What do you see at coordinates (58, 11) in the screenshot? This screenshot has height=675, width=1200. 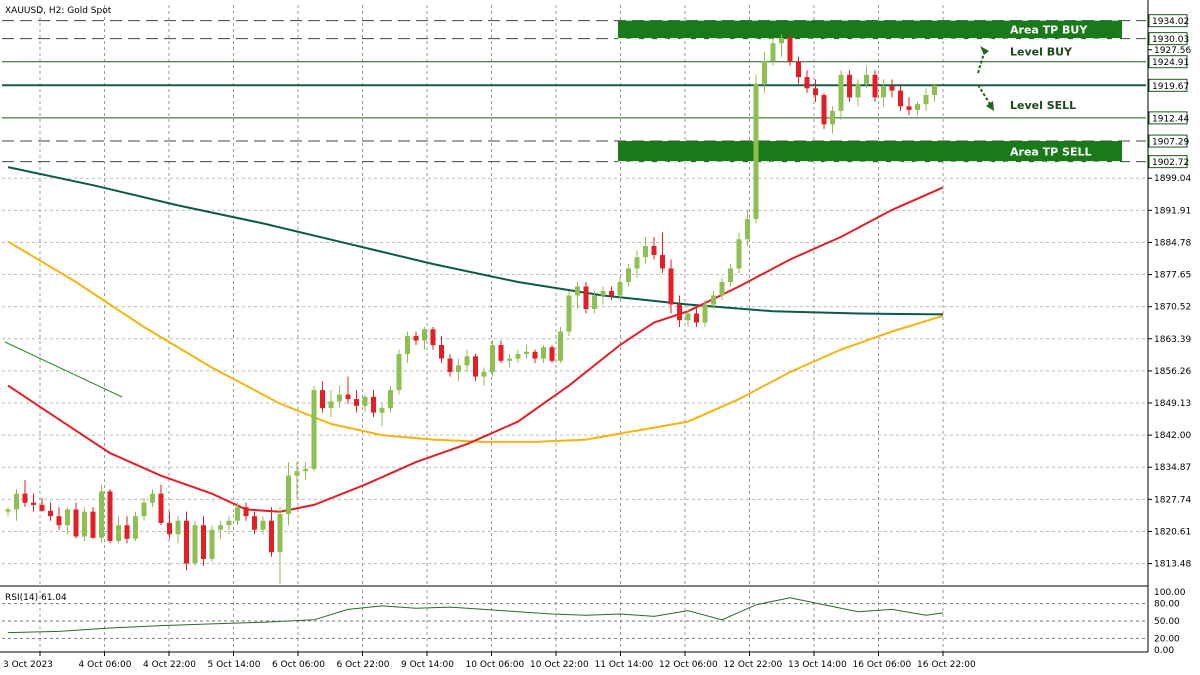 I see `chart-title: XAUUSD, H2: Gold Spot` at bounding box center [58, 11].